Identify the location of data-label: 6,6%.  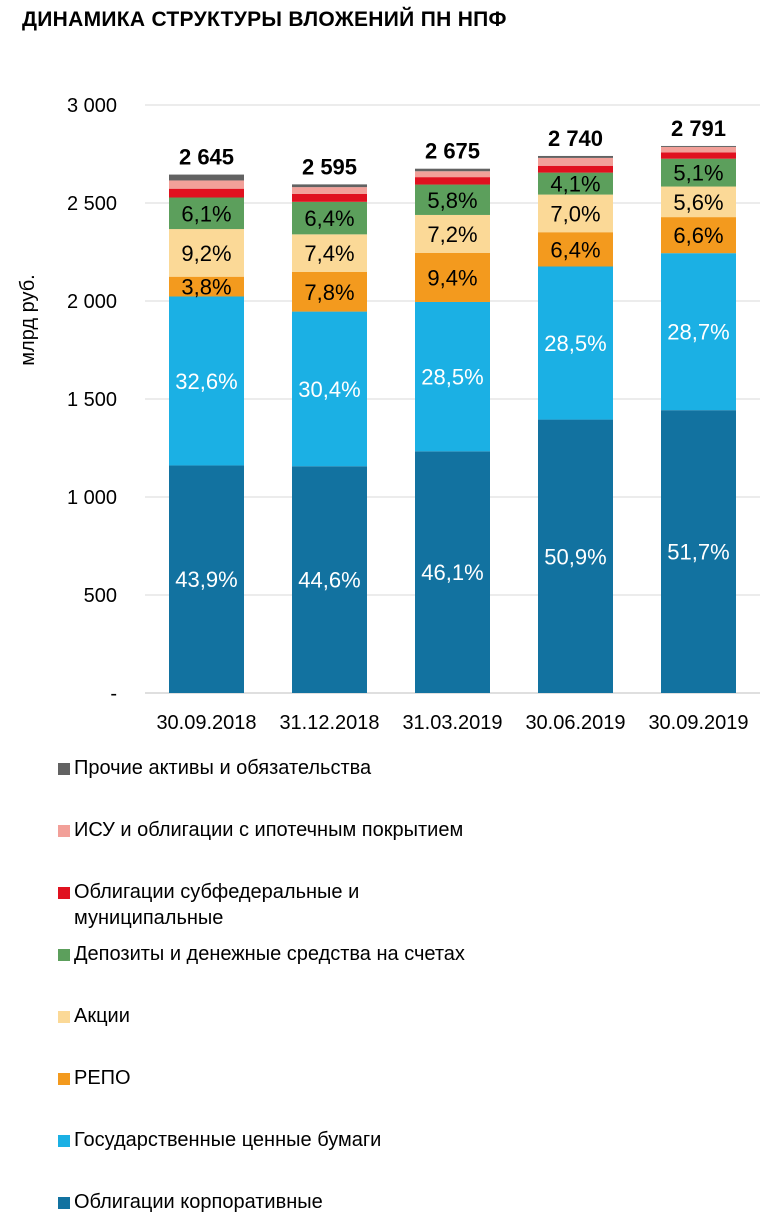
(698, 235).